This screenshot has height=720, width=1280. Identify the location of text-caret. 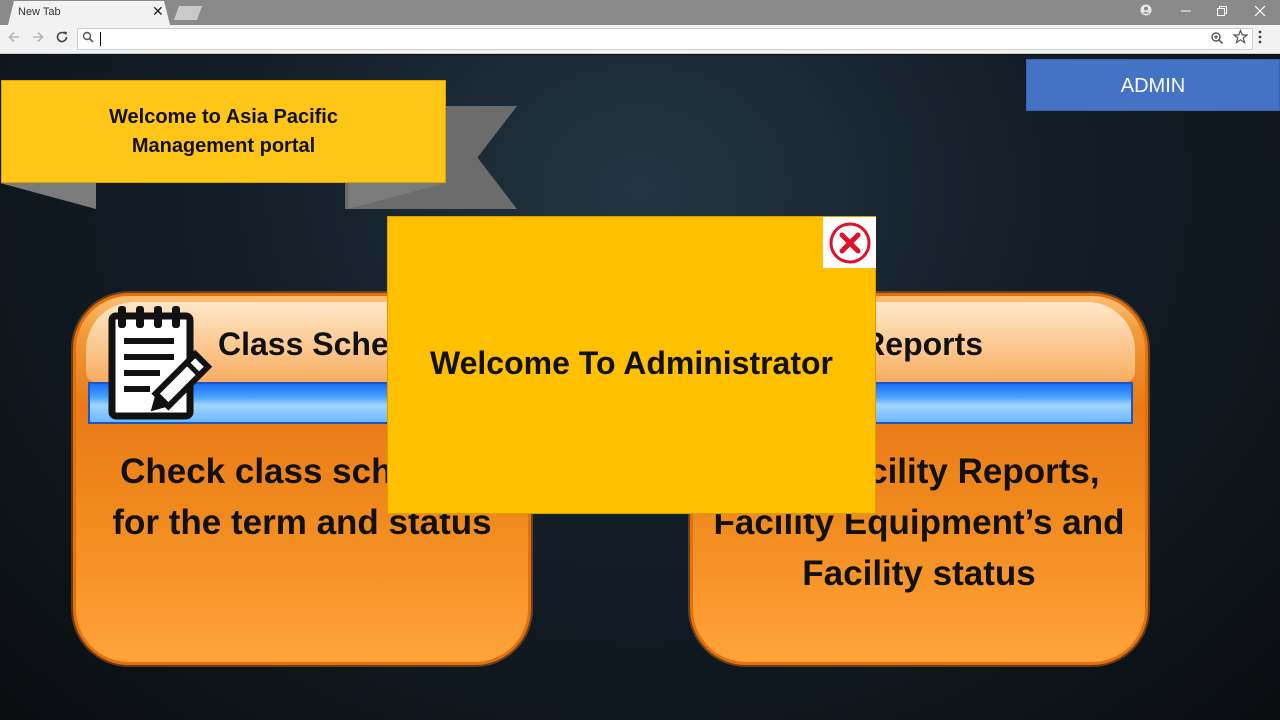
(100, 39).